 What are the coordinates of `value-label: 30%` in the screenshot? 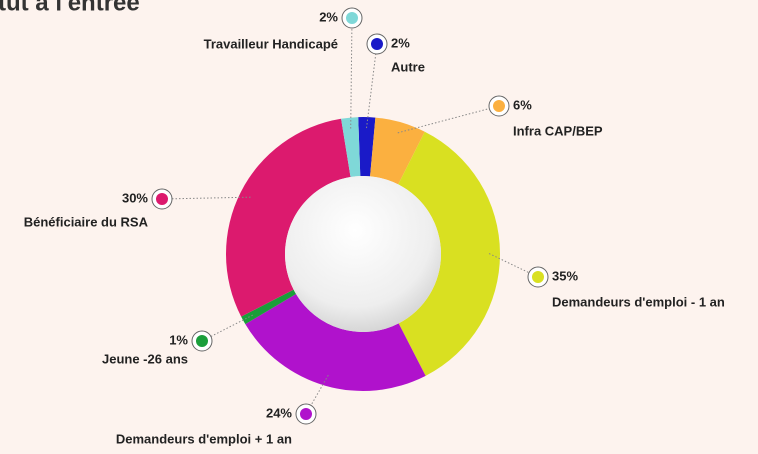 It's located at (135, 197).